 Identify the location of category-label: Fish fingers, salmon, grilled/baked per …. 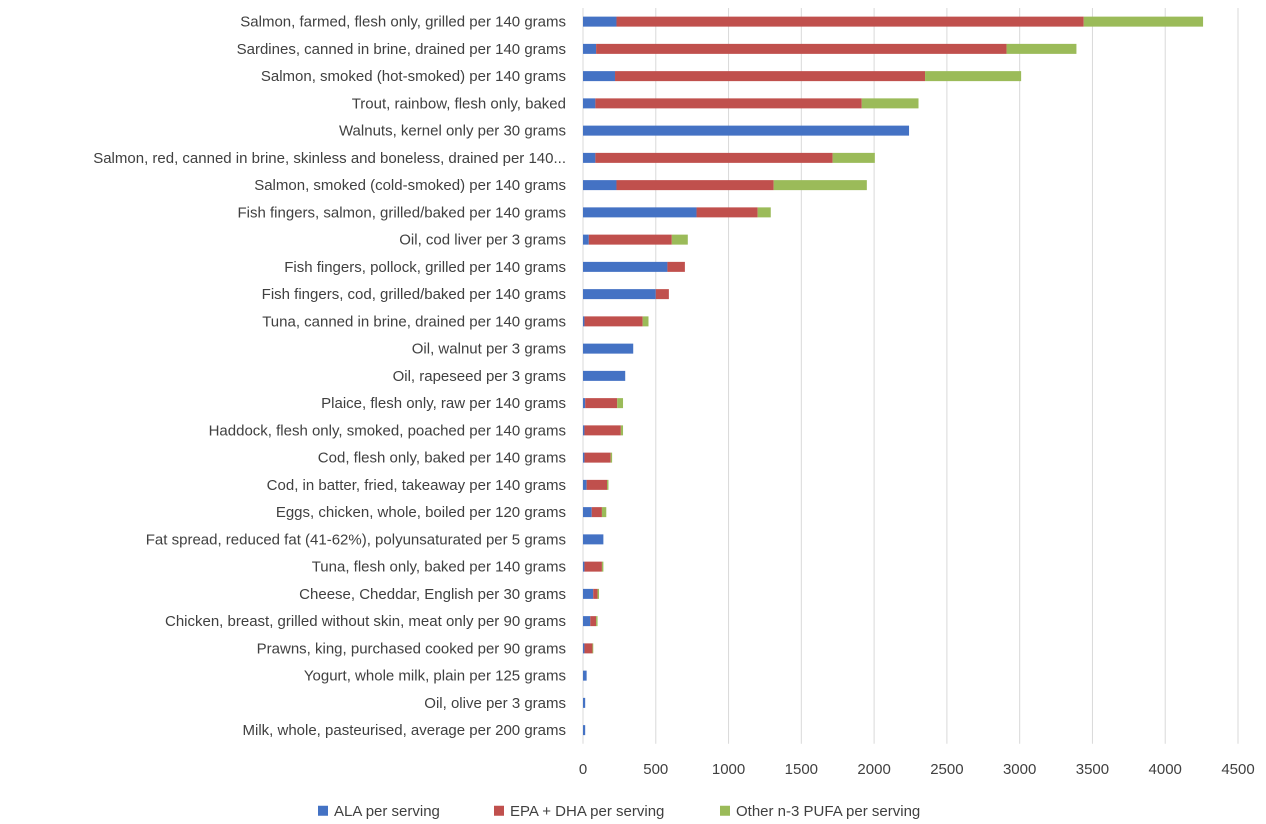
(402, 212).